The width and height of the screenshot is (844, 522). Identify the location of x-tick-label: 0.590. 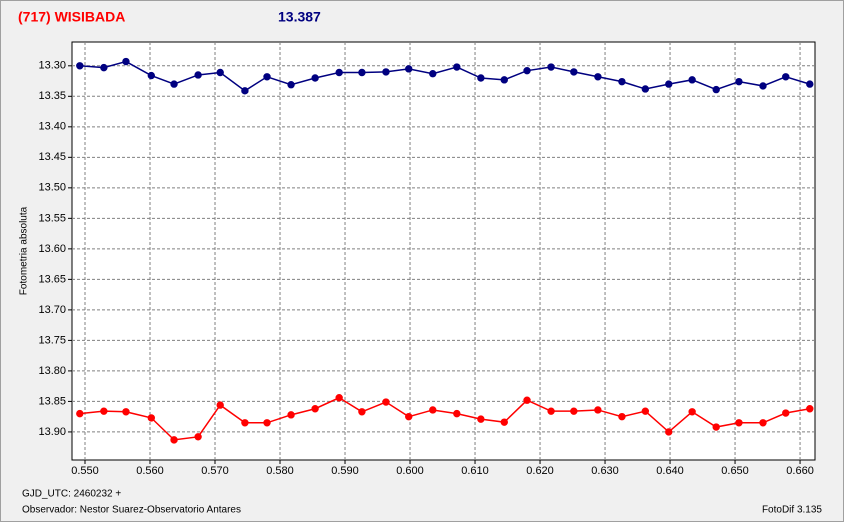
(345, 471).